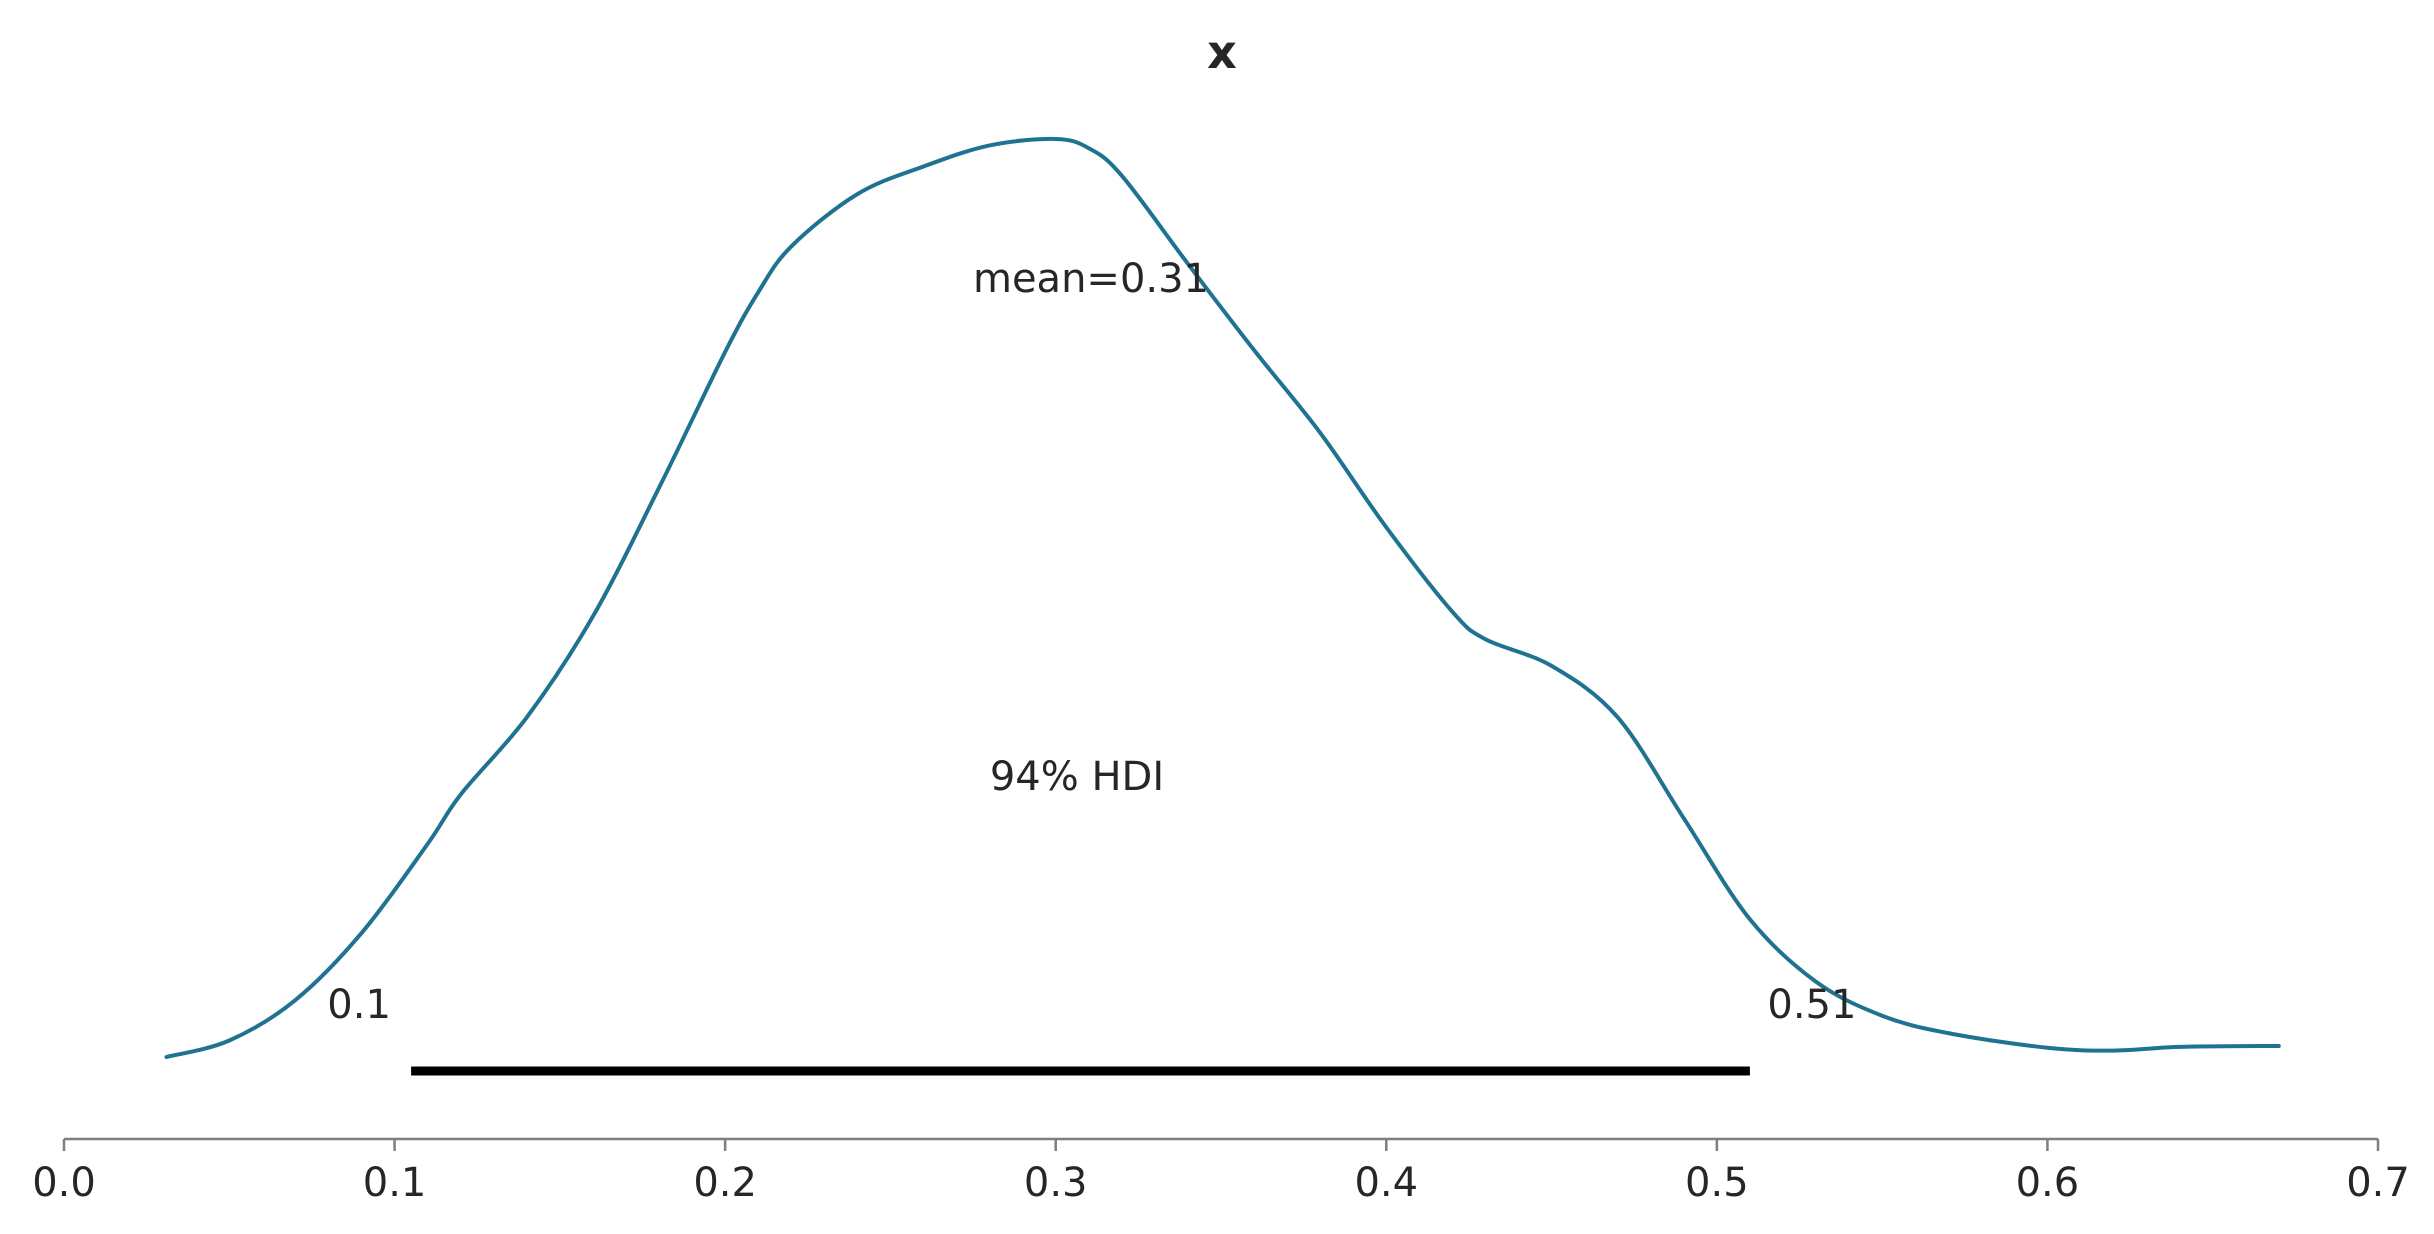 This screenshot has height=1234, width=2434. I want to click on x-axis-ticks: 0.0 0.1 0.2 0.3 0.4 0.5 0.6 0.7, so click(1221, 1172).